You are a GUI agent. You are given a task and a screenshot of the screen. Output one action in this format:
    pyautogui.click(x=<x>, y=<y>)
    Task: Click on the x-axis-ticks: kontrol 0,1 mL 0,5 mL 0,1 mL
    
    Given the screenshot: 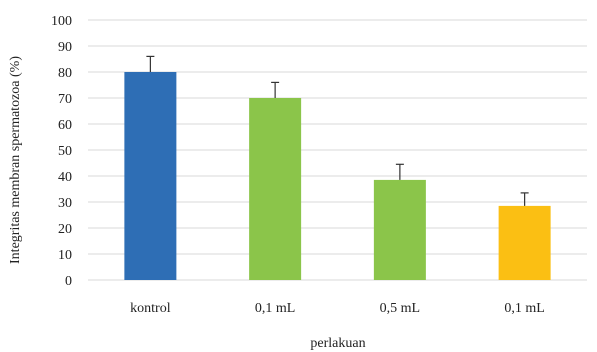 What is the action you would take?
    pyautogui.click(x=337, y=308)
    